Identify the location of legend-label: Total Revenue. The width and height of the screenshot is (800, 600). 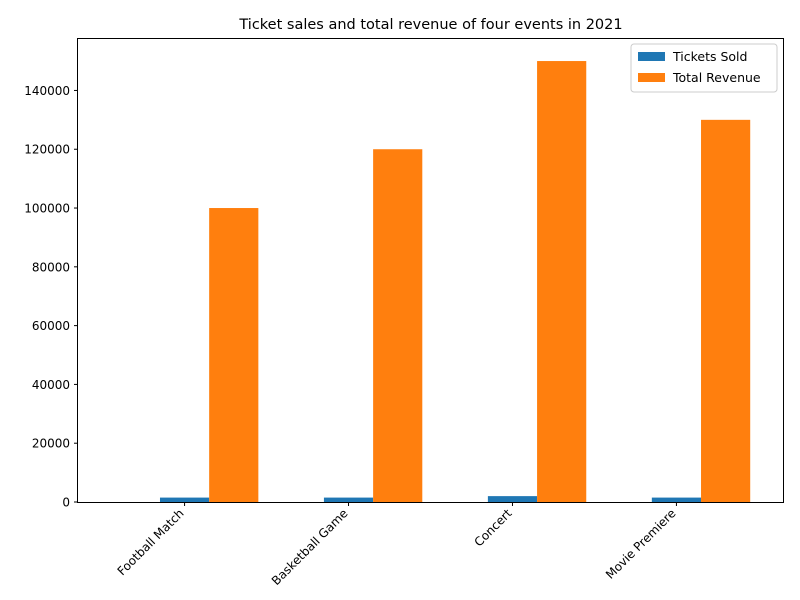
(716, 77).